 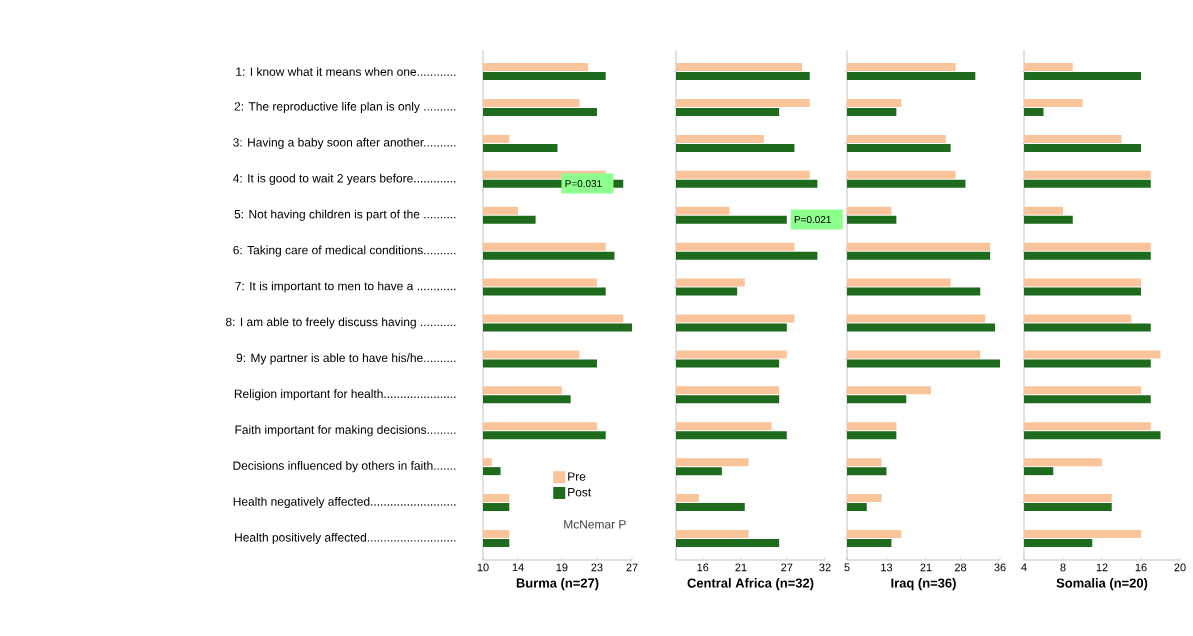 What do you see at coordinates (1102, 584) in the screenshot?
I see `x-axis-title: Somalia (n=20)` at bounding box center [1102, 584].